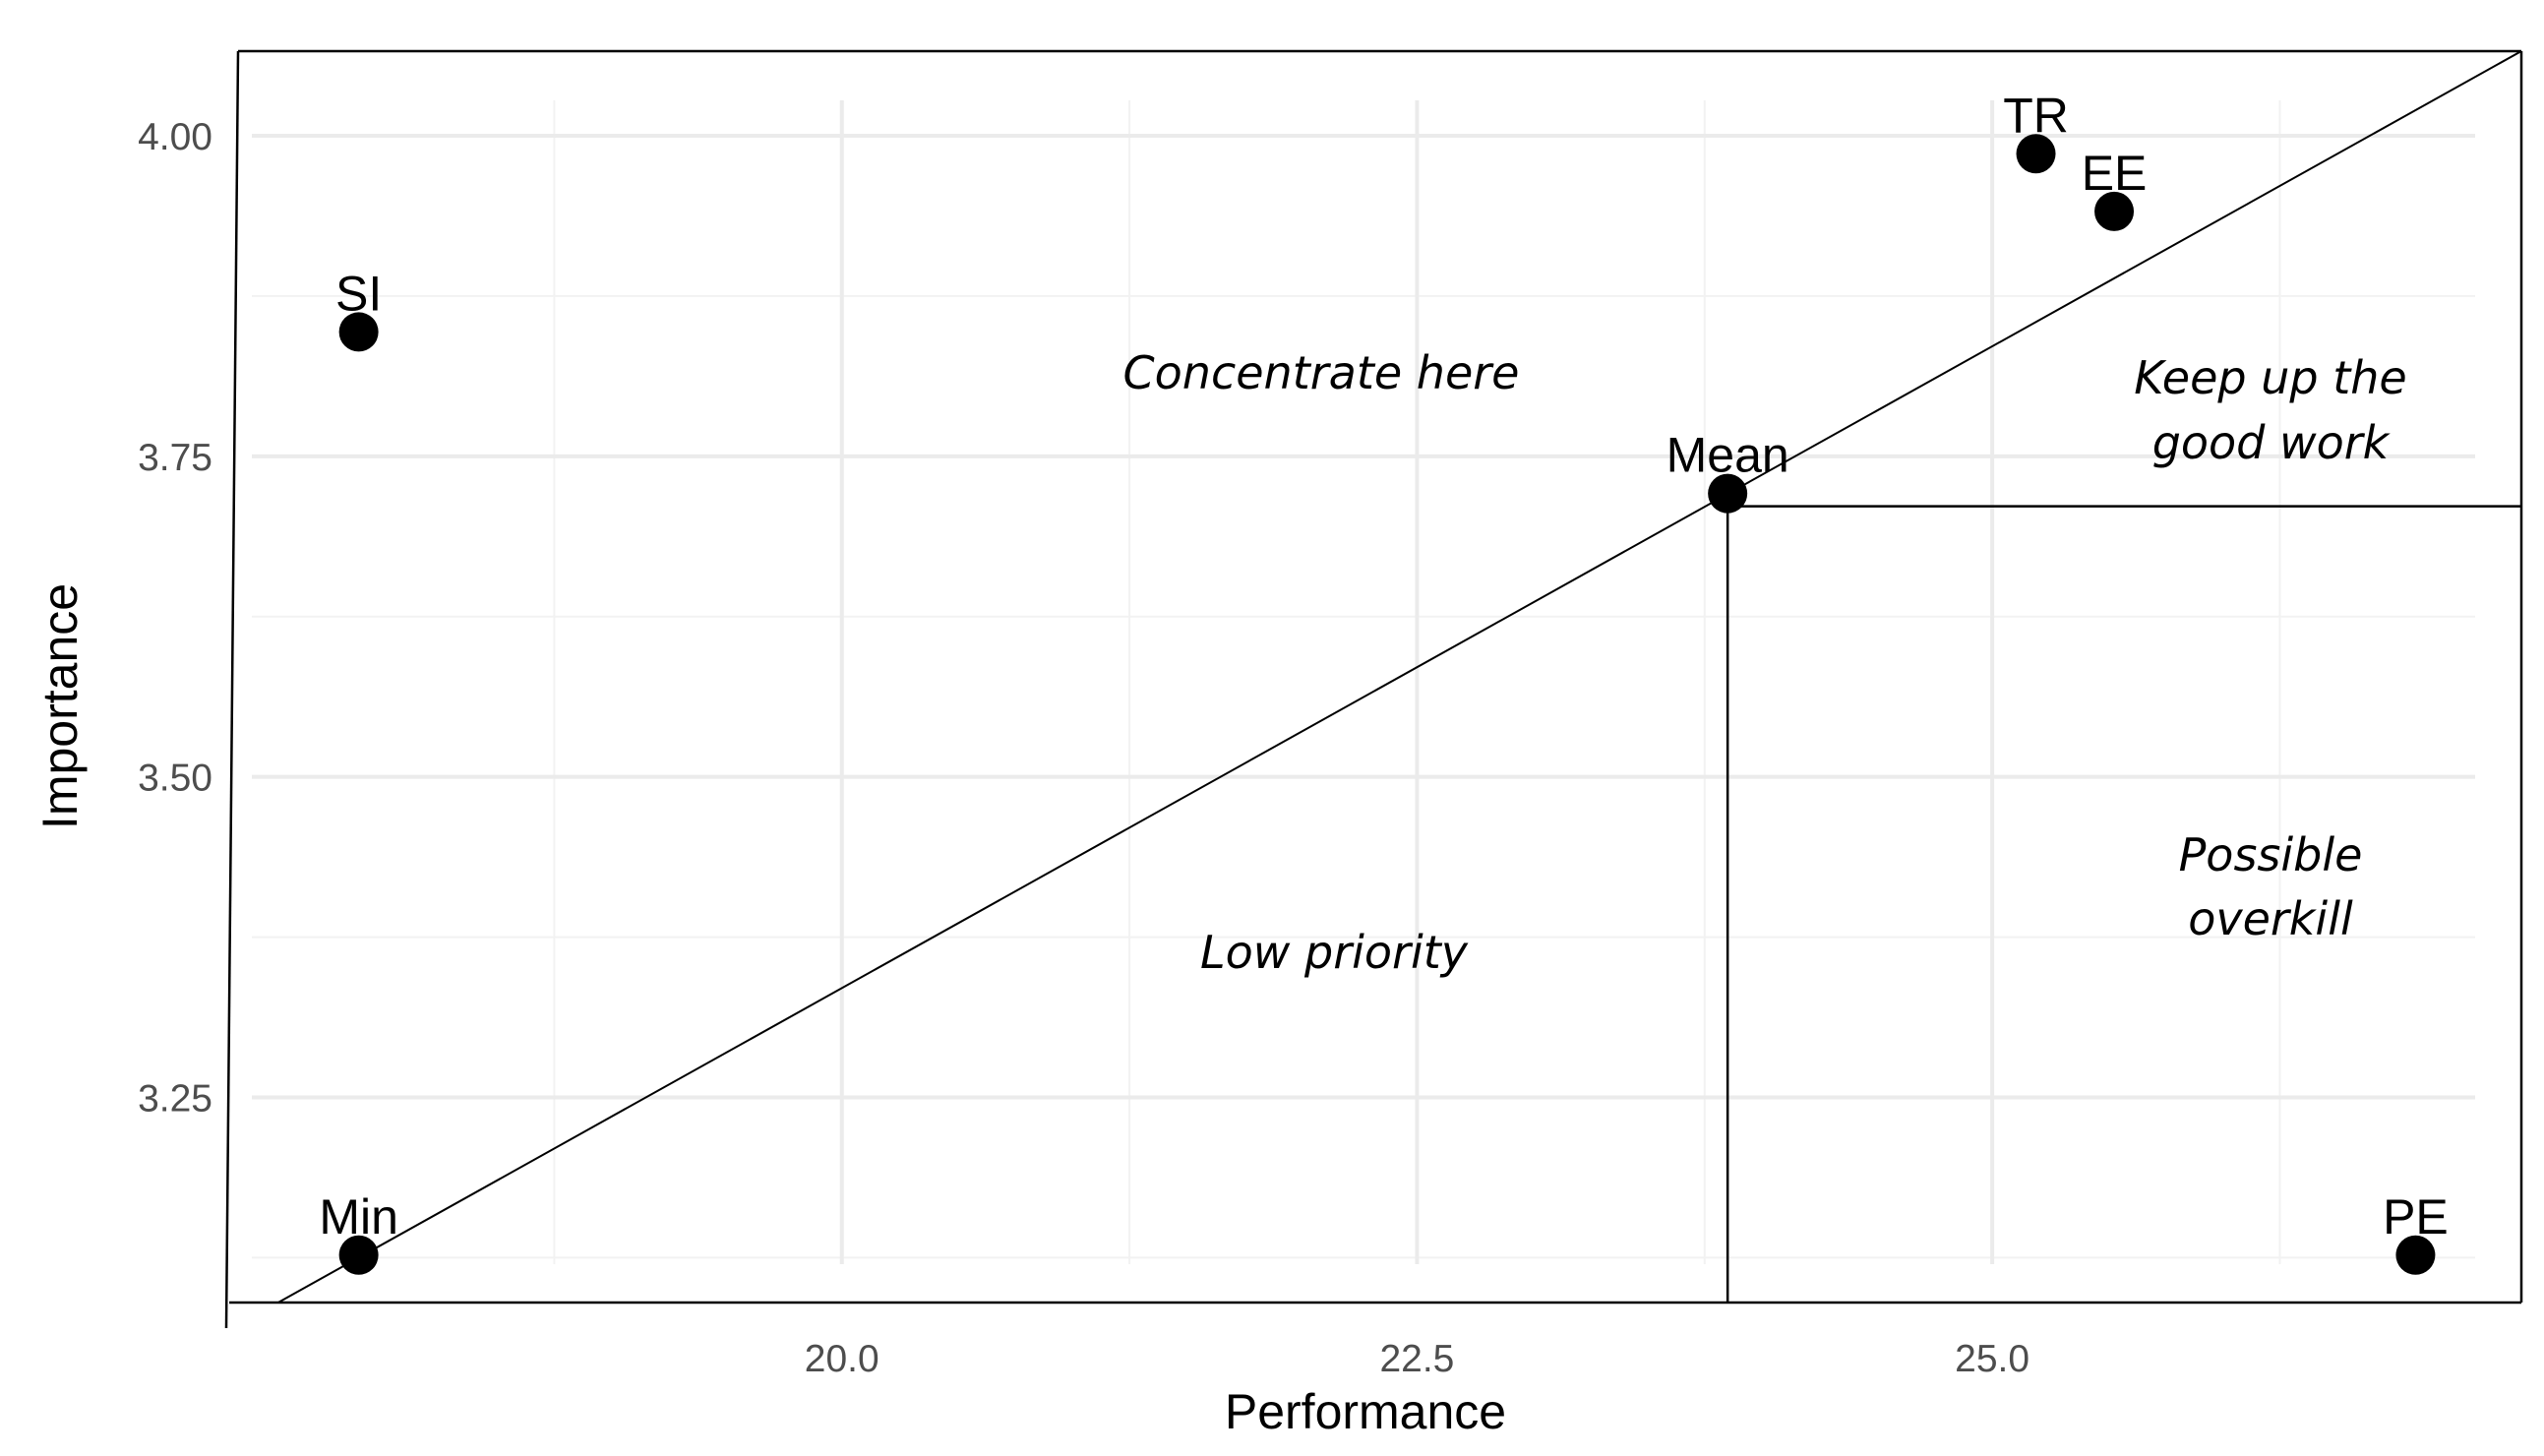 This screenshot has width=2544, height=1456. What do you see at coordinates (232, 689) in the screenshot?
I see `frame-left` at bounding box center [232, 689].